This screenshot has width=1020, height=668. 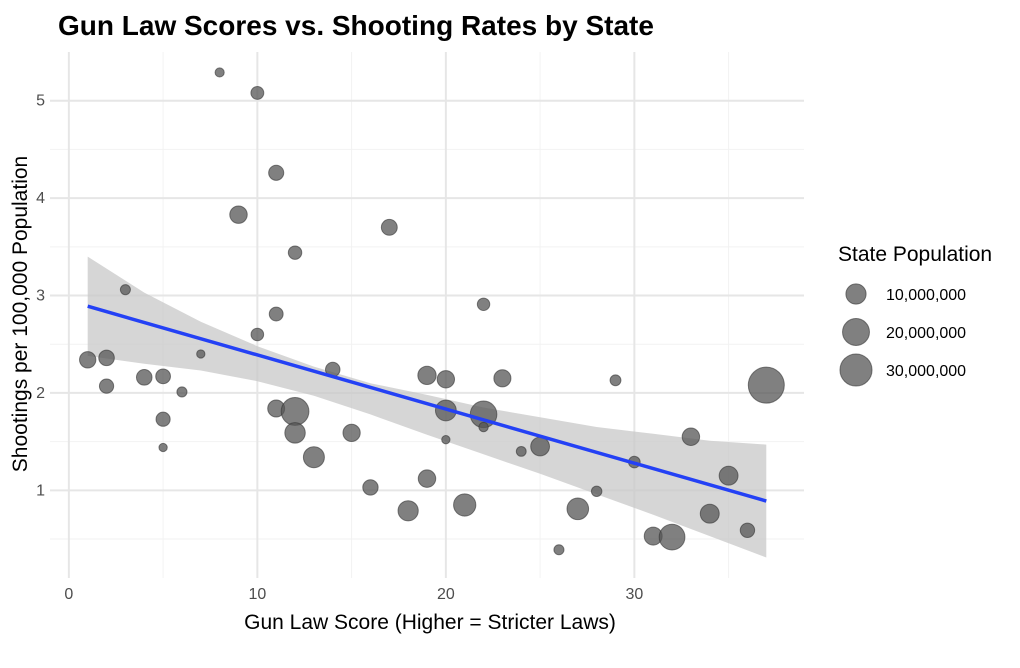 I want to click on y-tick-label: 5, so click(x=40, y=101).